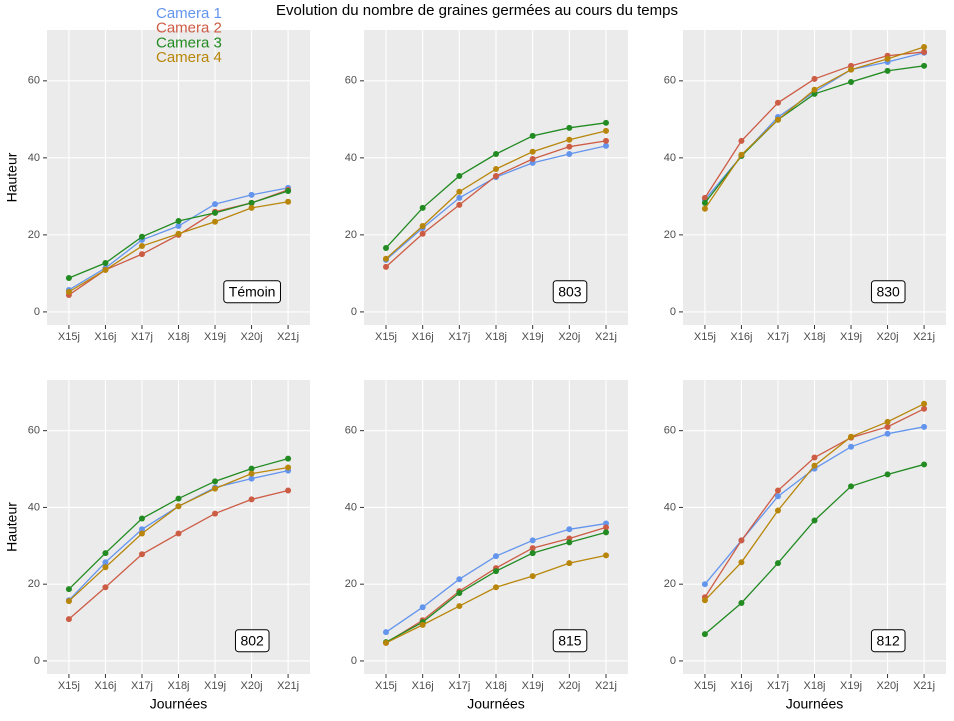 The width and height of the screenshot is (954, 721). I want to click on x-tick-label: X19j, so click(215, 337).